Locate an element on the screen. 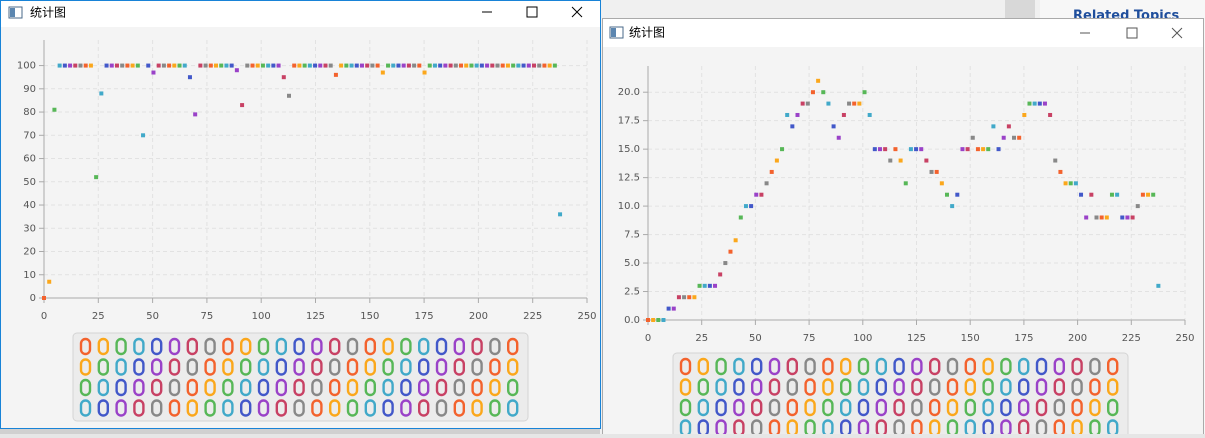  legend is located at coordinates (300, 377).